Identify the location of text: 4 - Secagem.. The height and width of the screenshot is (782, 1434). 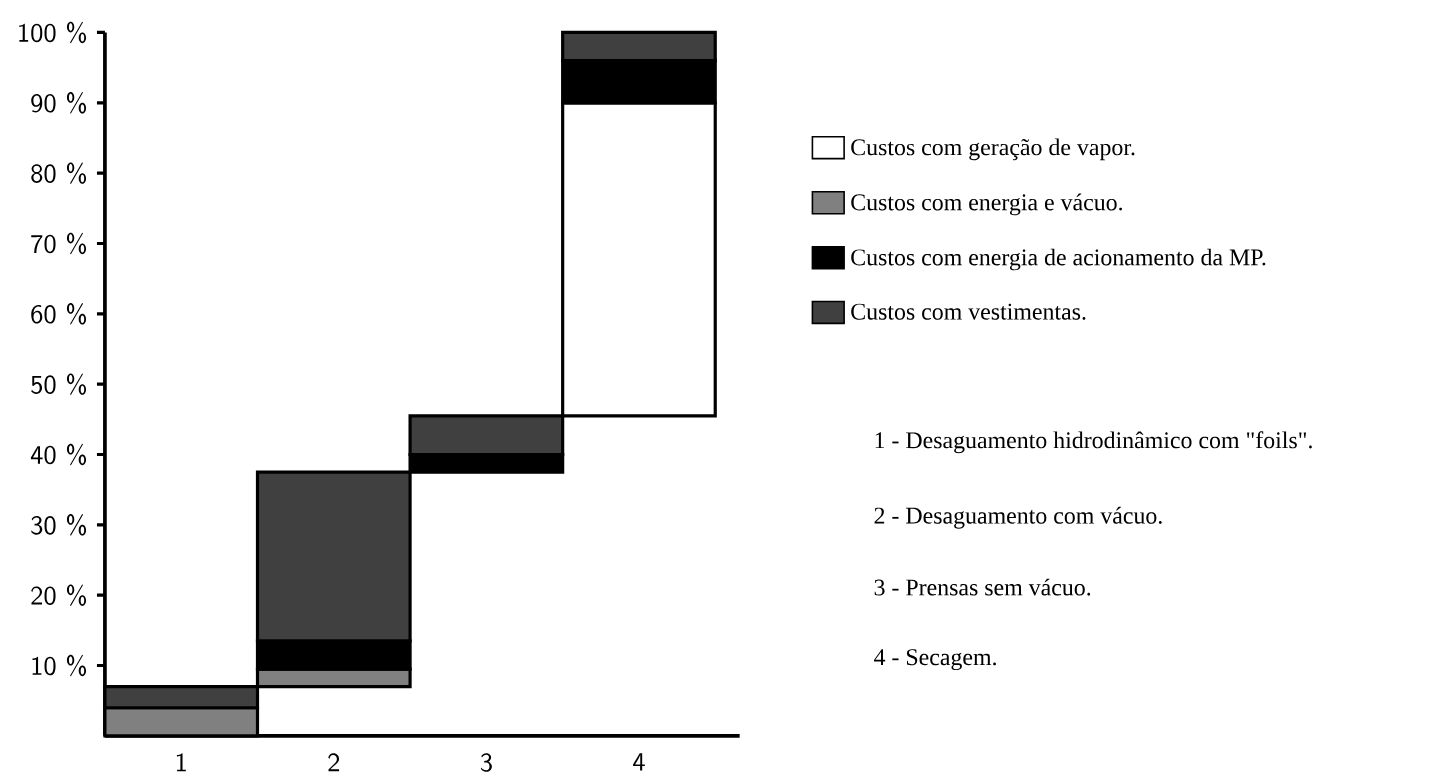
(935, 660).